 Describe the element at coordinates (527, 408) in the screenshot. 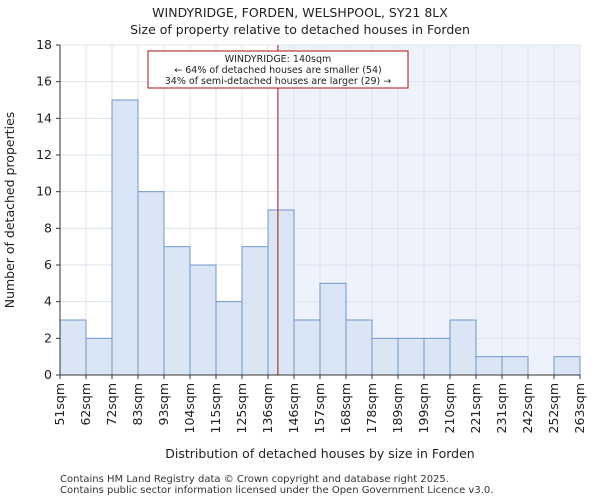

I see `x-tick-label: 242sqm` at that location.